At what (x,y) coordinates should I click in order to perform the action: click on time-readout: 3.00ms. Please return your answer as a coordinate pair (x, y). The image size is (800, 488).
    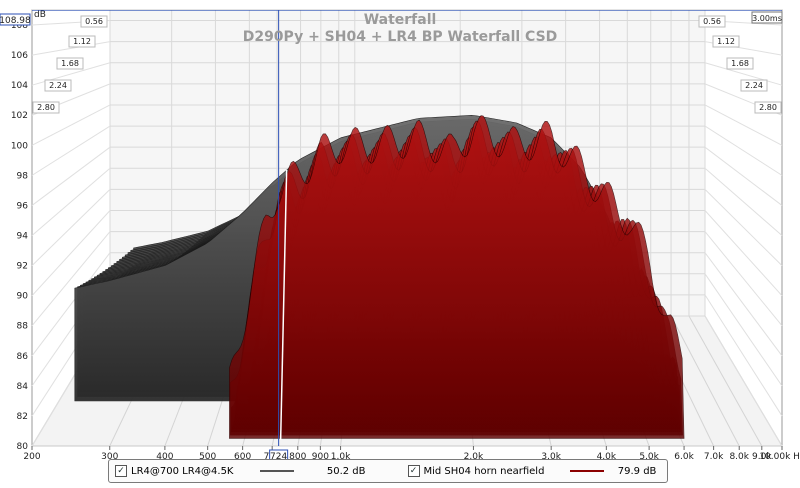
    Looking at the image, I should click on (767, 18).